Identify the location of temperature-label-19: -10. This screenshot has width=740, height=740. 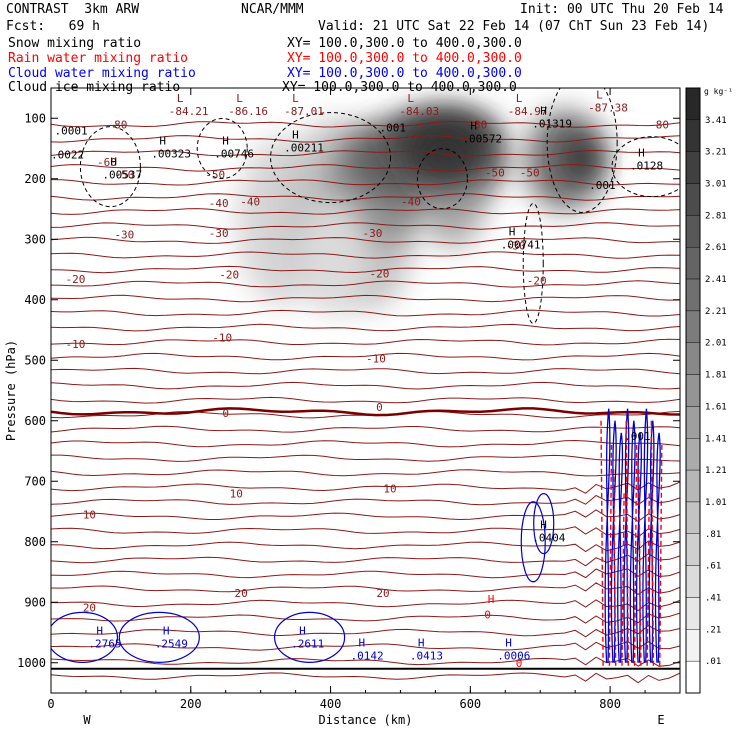
(76, 344).